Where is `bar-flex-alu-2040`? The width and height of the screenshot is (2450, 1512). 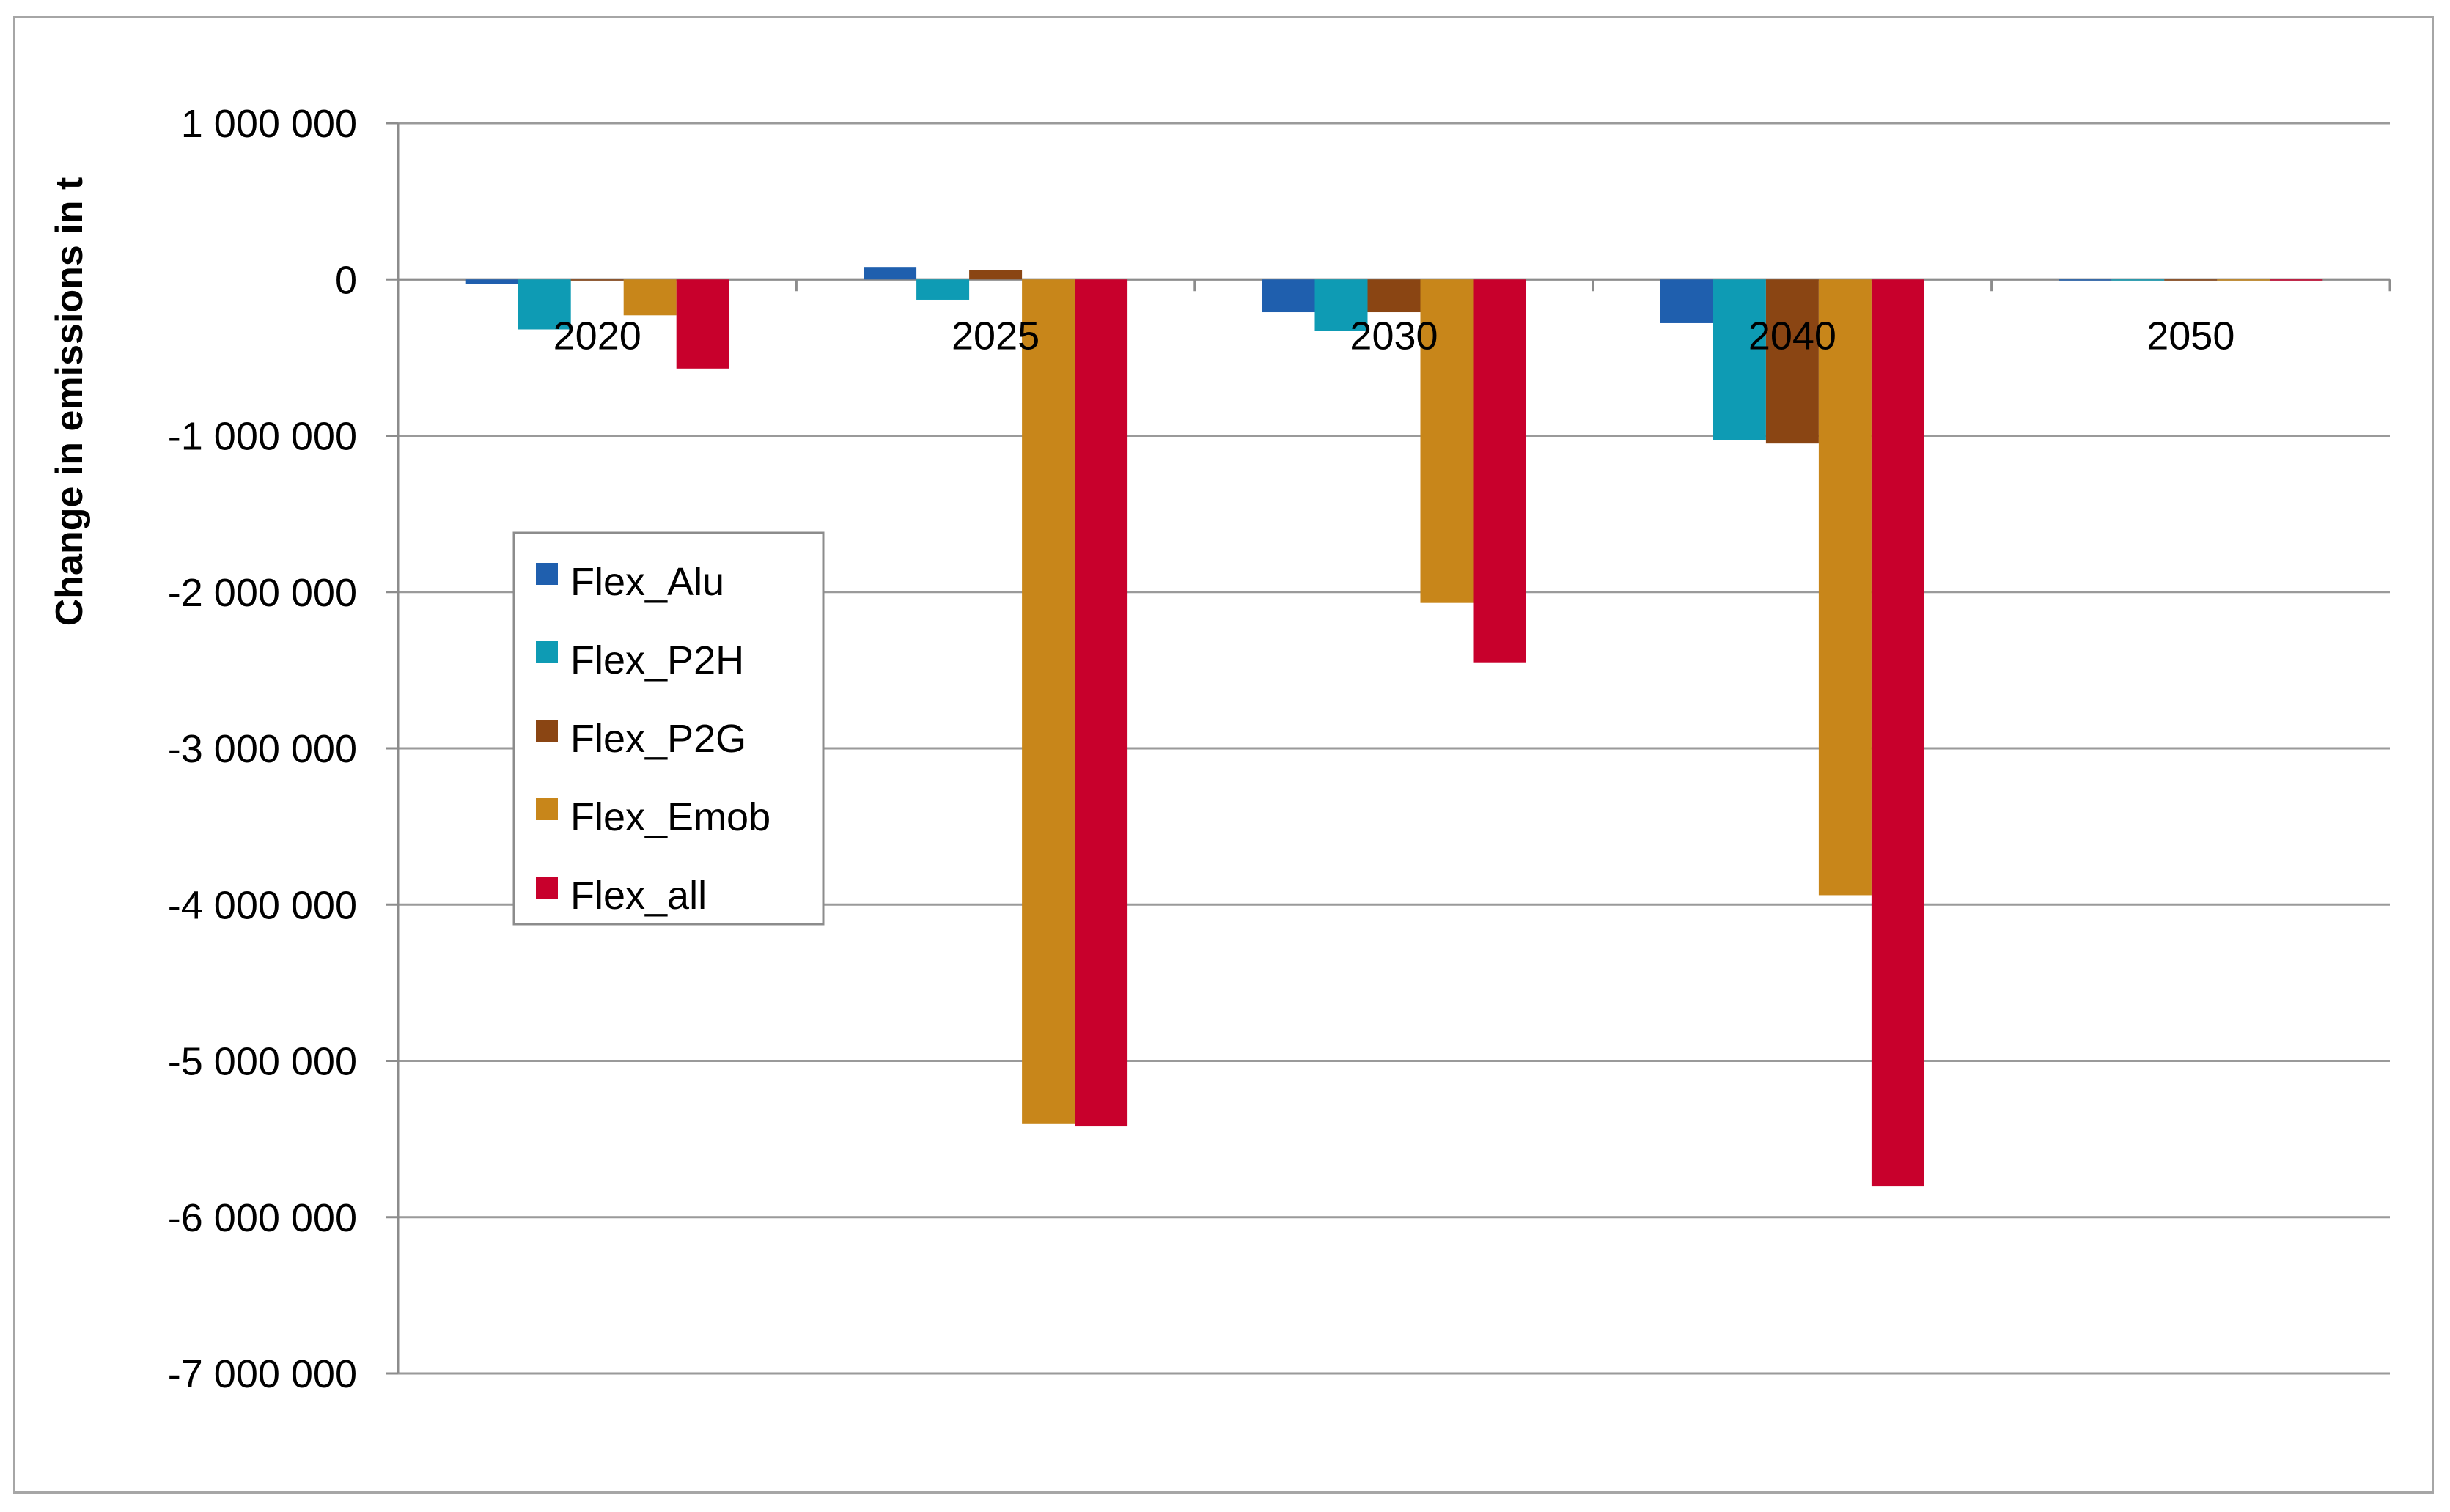 bar-flex-alu-2040 is located at coordinates (1686, 301).